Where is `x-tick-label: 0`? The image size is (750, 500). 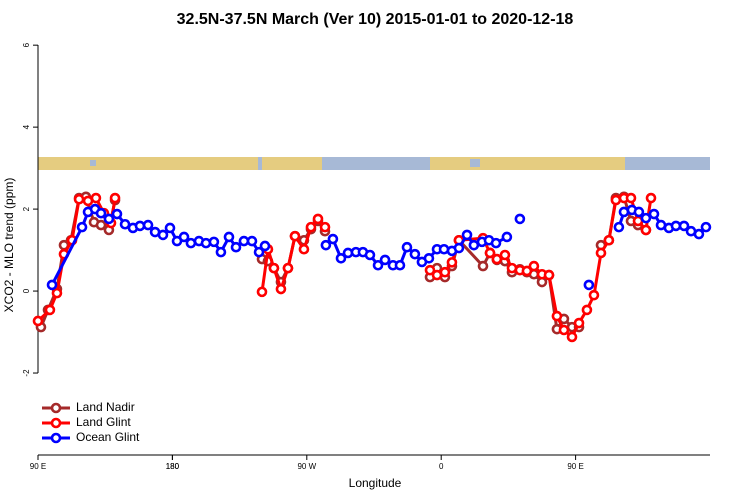
x-tick-label: 0 is located at coordinates (441, 466).